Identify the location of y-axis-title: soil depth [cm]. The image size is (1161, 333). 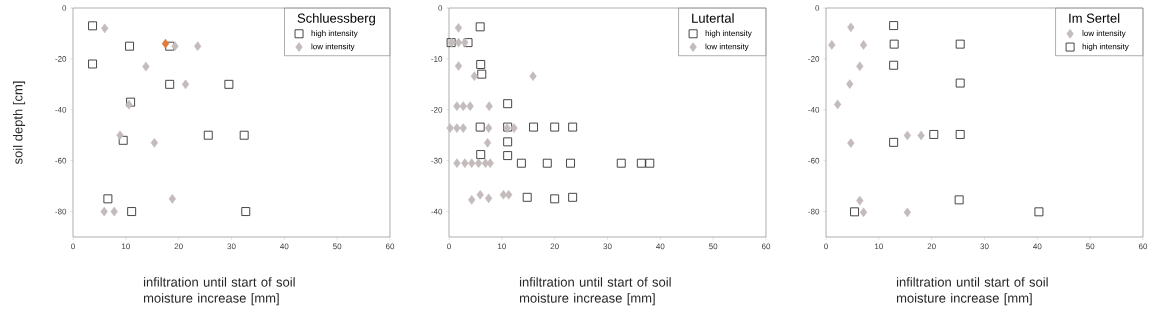
(19, 123).